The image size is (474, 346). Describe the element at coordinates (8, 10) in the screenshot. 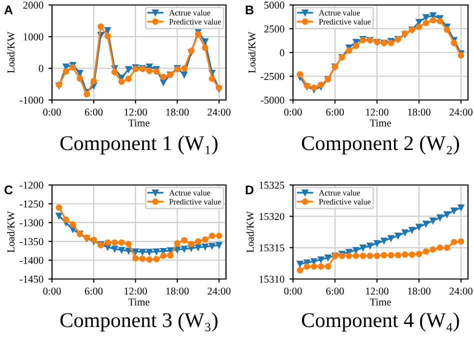

I see `text: A` at that location.